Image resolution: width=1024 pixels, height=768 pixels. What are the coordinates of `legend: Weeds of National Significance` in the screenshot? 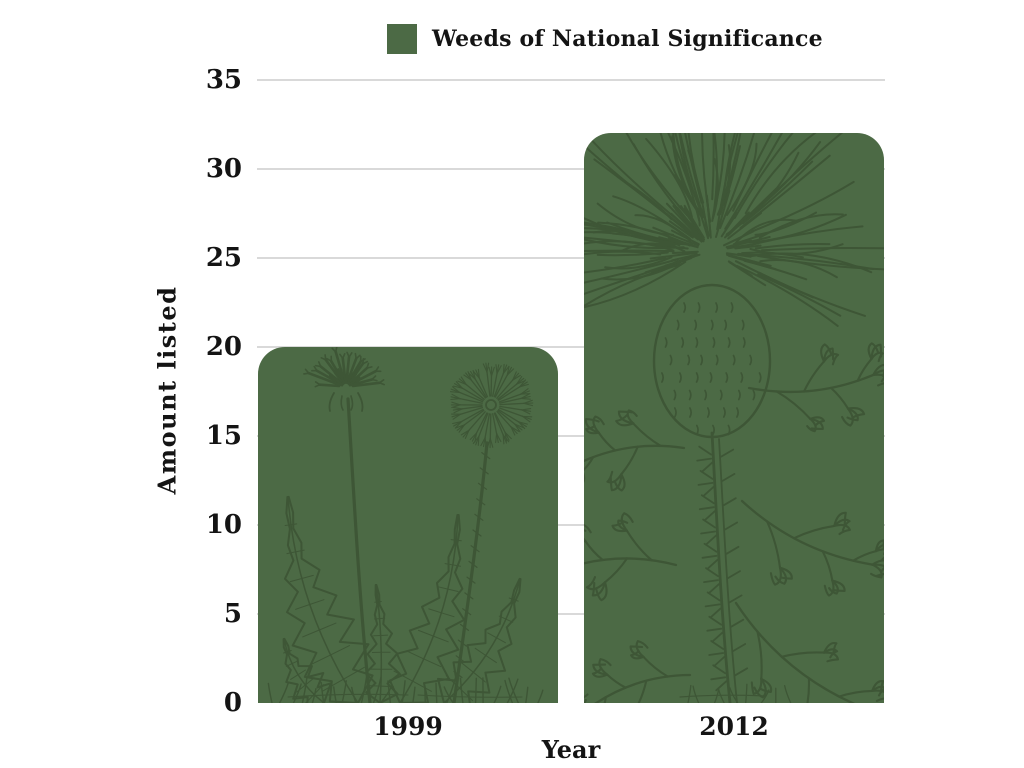 It's located at (605, 39).